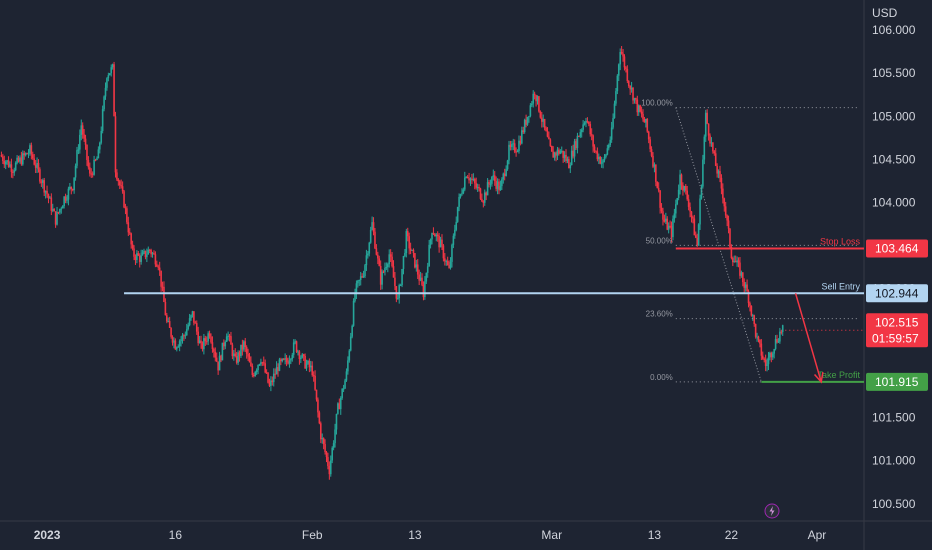 This screenshot has height=550, width=932. Describe the element at coordinates (430, 535) in the screenshot. I see `time-axis: 2023 16 Feb 13 Mar 13 22 Apr` at that location.